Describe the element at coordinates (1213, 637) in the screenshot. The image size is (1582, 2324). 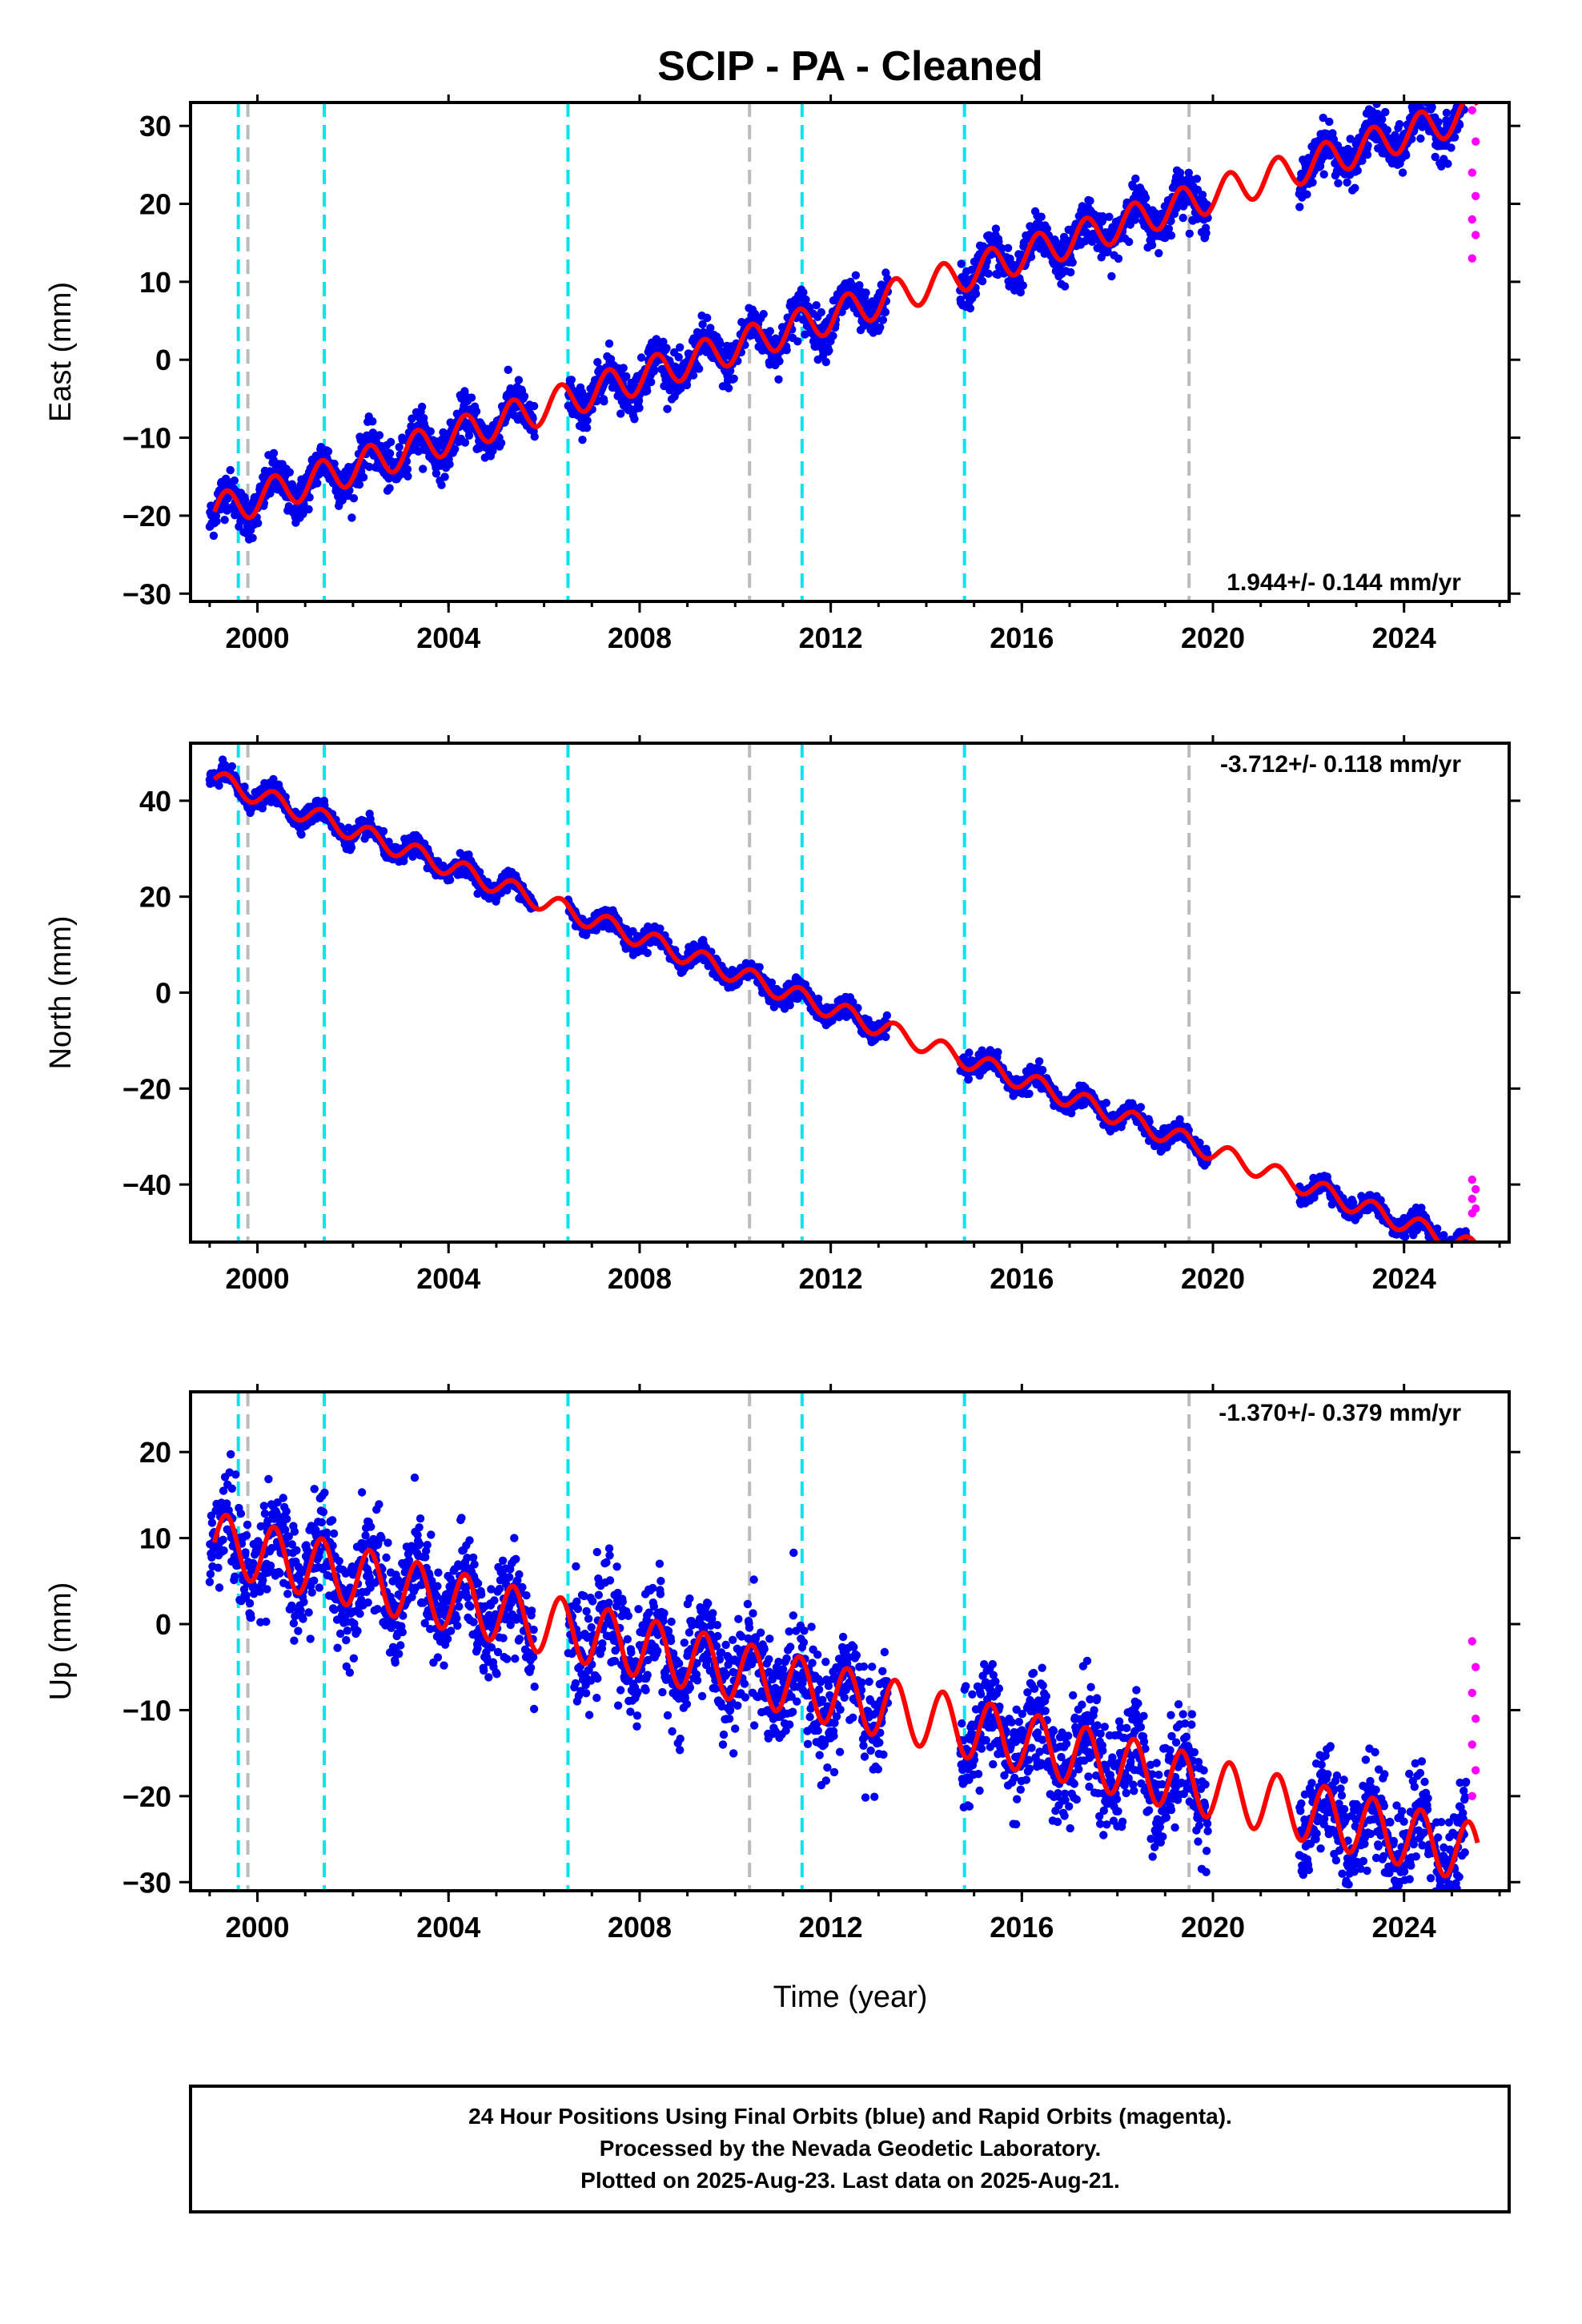
I see `x-tick-label: 2020` at that location.